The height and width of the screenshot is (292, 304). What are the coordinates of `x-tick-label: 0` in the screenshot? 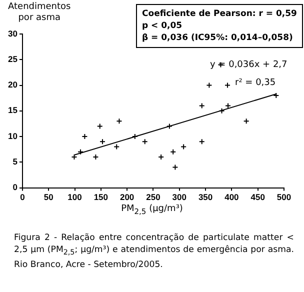 It's located at (23, 197).